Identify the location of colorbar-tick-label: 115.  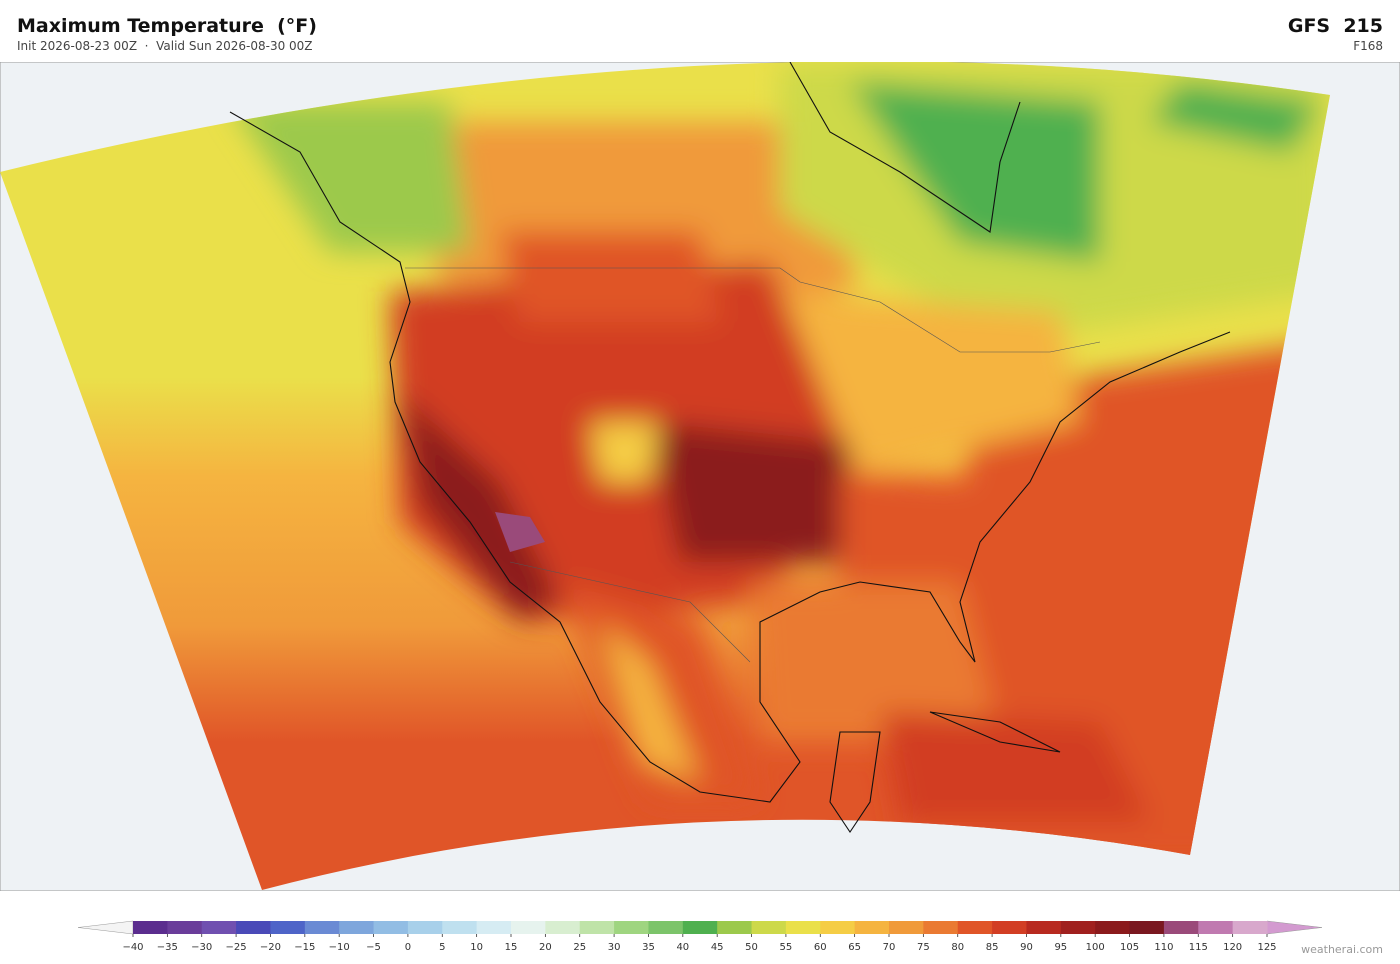
(1198, 947).